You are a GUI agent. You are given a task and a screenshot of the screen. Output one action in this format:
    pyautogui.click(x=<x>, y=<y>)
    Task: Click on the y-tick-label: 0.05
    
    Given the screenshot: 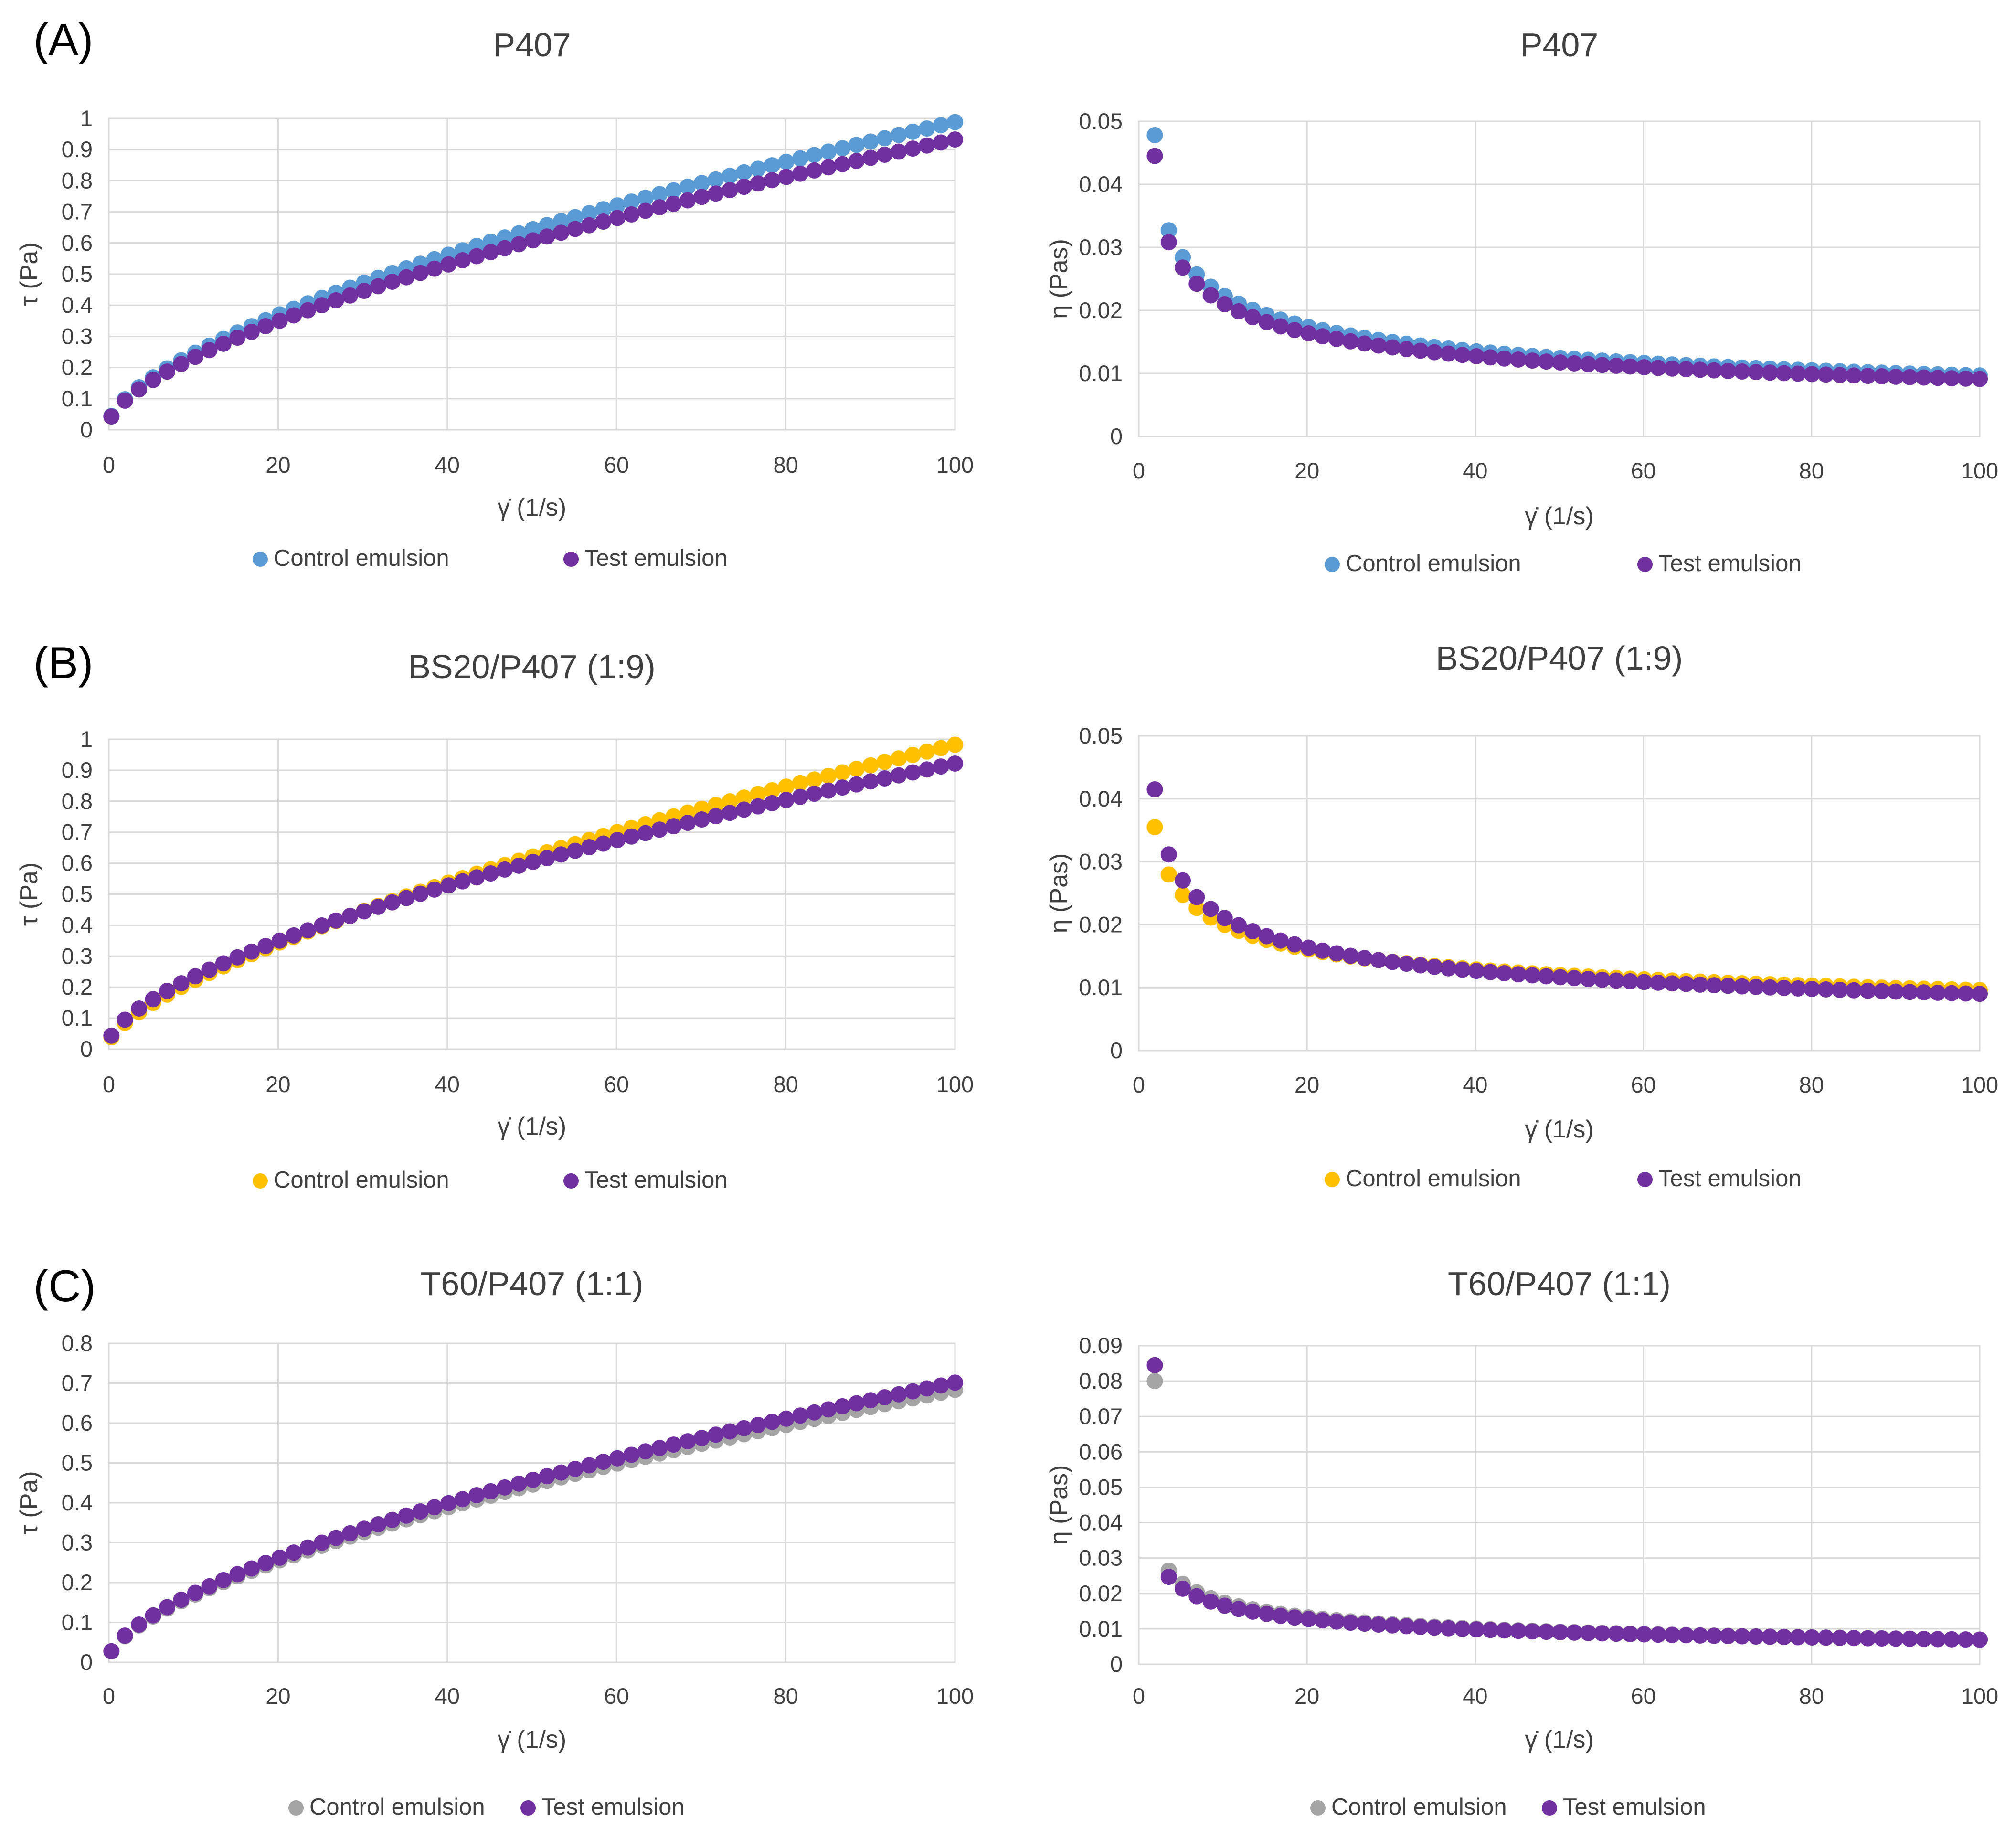 What is the action you would take?
    pyautogui.click(x=1101, y=735)
    